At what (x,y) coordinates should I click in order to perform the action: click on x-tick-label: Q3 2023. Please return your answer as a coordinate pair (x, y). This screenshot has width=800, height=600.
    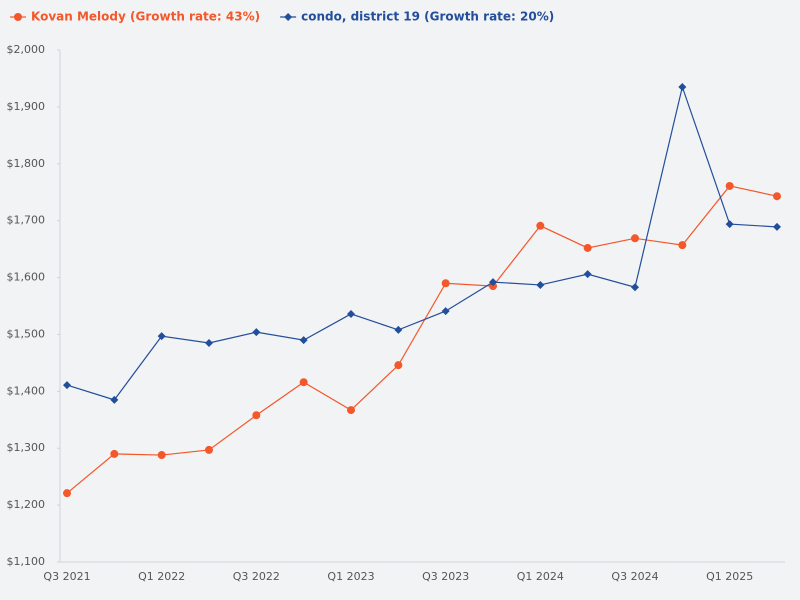
    Looking at the image, I should click on (445, 576).